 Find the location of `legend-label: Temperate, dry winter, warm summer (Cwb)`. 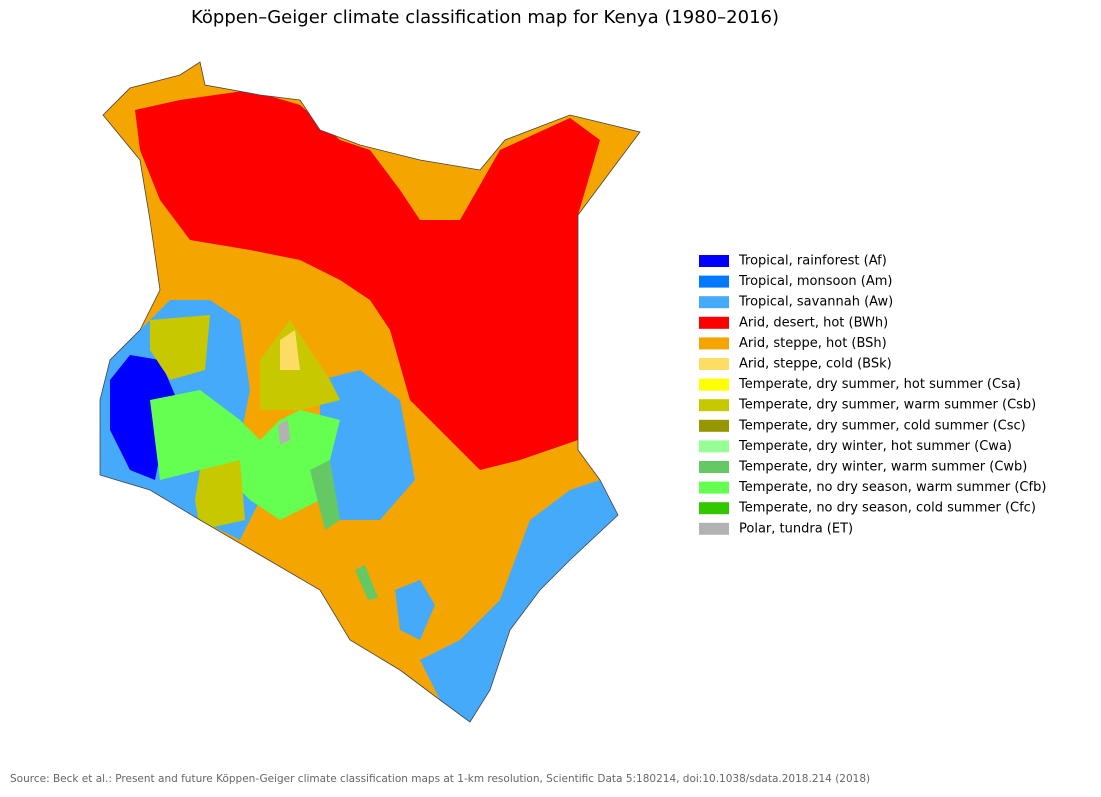

legend-label: Temperate, dry winter, warm summer (Cwb) is located at coordinates (882, 467).